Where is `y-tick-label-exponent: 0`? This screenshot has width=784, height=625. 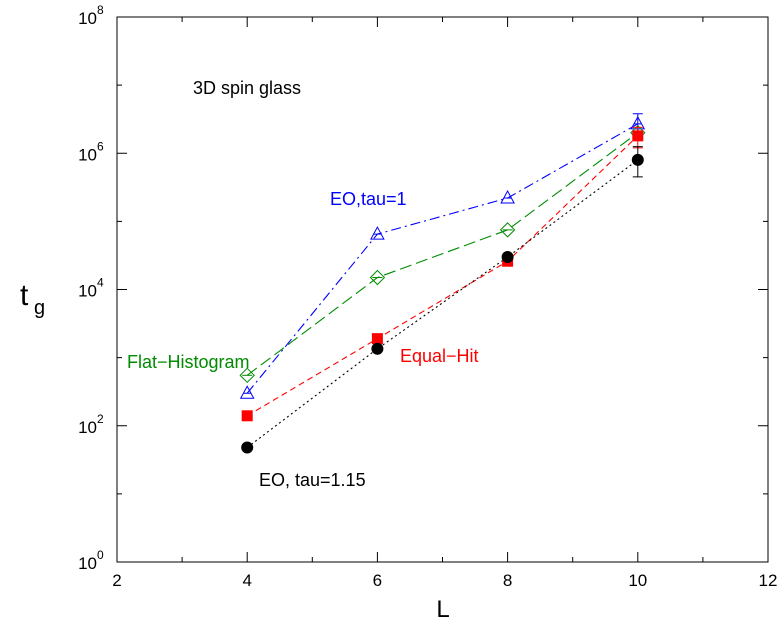
y-tick-label-exponent: 0 is located at coordinates (100, 555).